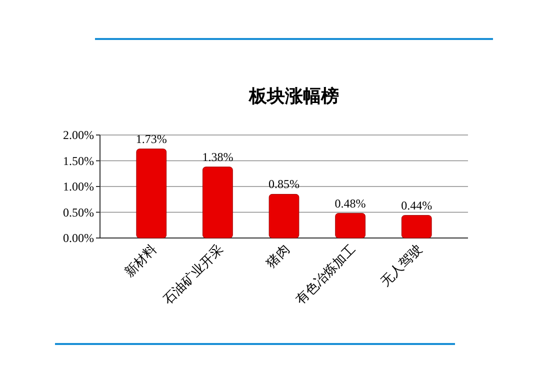 This screenshot has height=384, width=553. Describe the element at coordinates (277, 256) in the screenshot. I see `x-tick-label: 猪肉` at that location.